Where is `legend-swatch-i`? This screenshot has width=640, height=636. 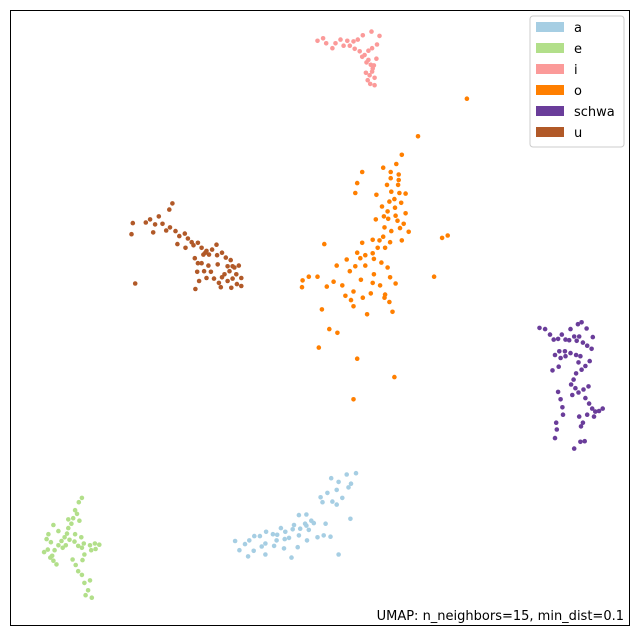
legend-swatch-i is located at coordinates (550, 69).